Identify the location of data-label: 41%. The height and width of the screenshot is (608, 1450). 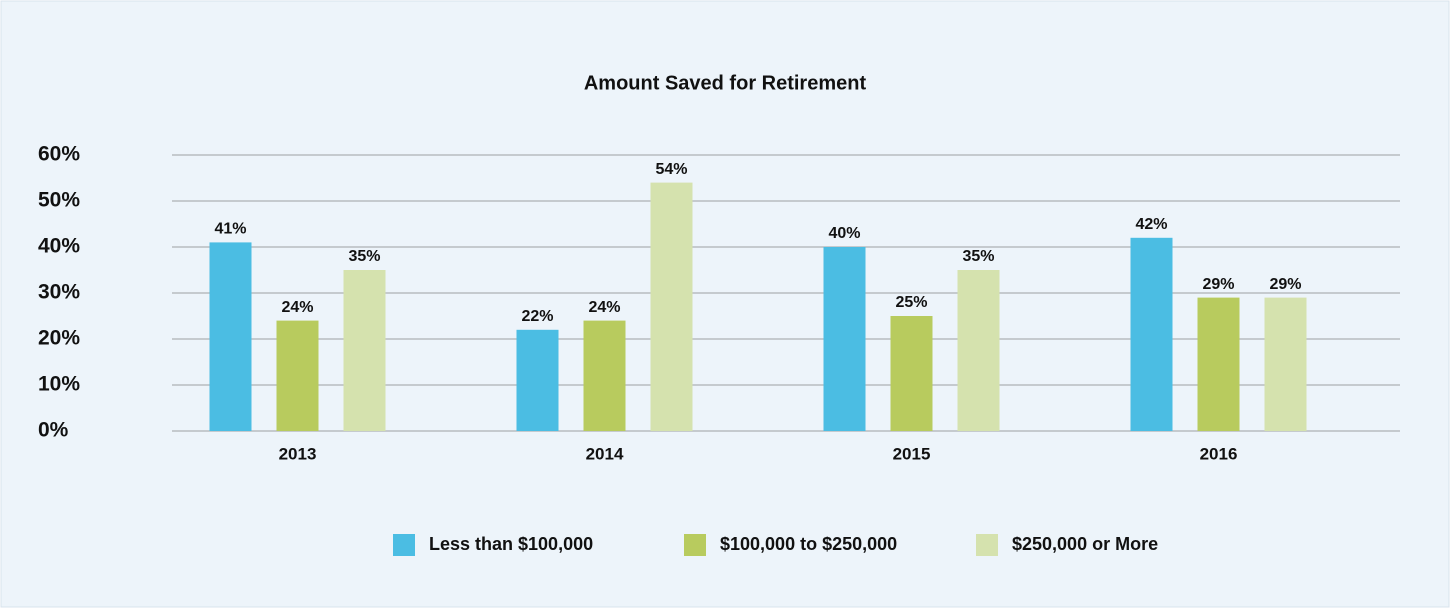
(230, 229).